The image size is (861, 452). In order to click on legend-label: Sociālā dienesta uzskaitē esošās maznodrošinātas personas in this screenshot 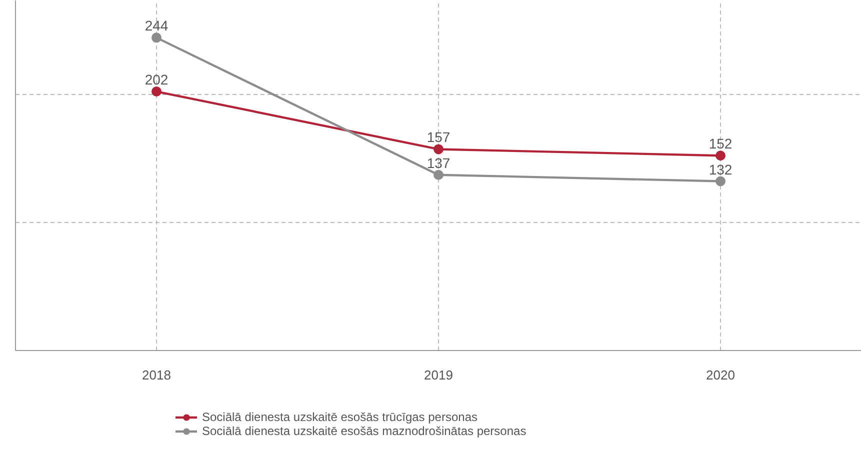, I will do `click(364, 431)`.